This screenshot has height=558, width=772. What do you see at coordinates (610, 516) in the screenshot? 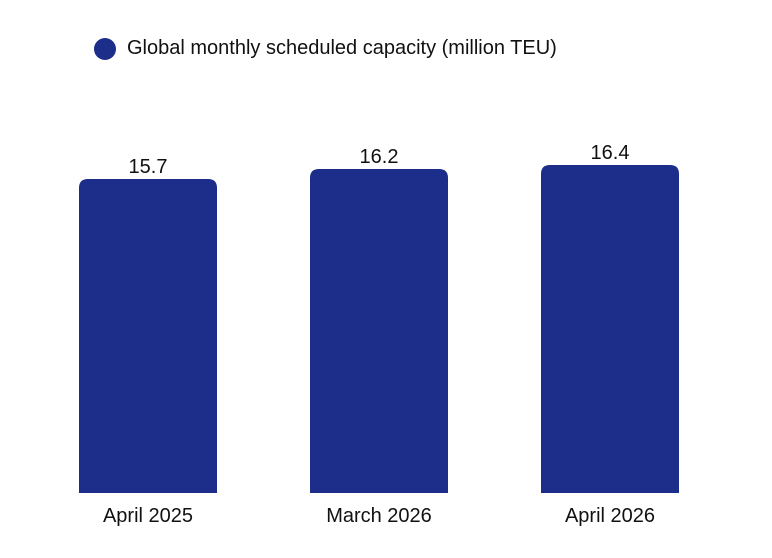
I see `x-tick-label: April 2026` at bounding box center [610, 516].